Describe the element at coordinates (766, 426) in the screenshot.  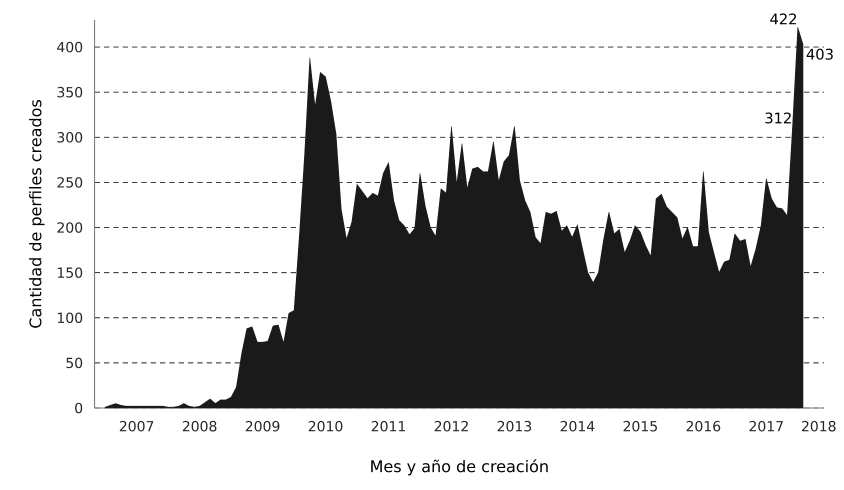
I see `x-tick-label: 2017` at that location.